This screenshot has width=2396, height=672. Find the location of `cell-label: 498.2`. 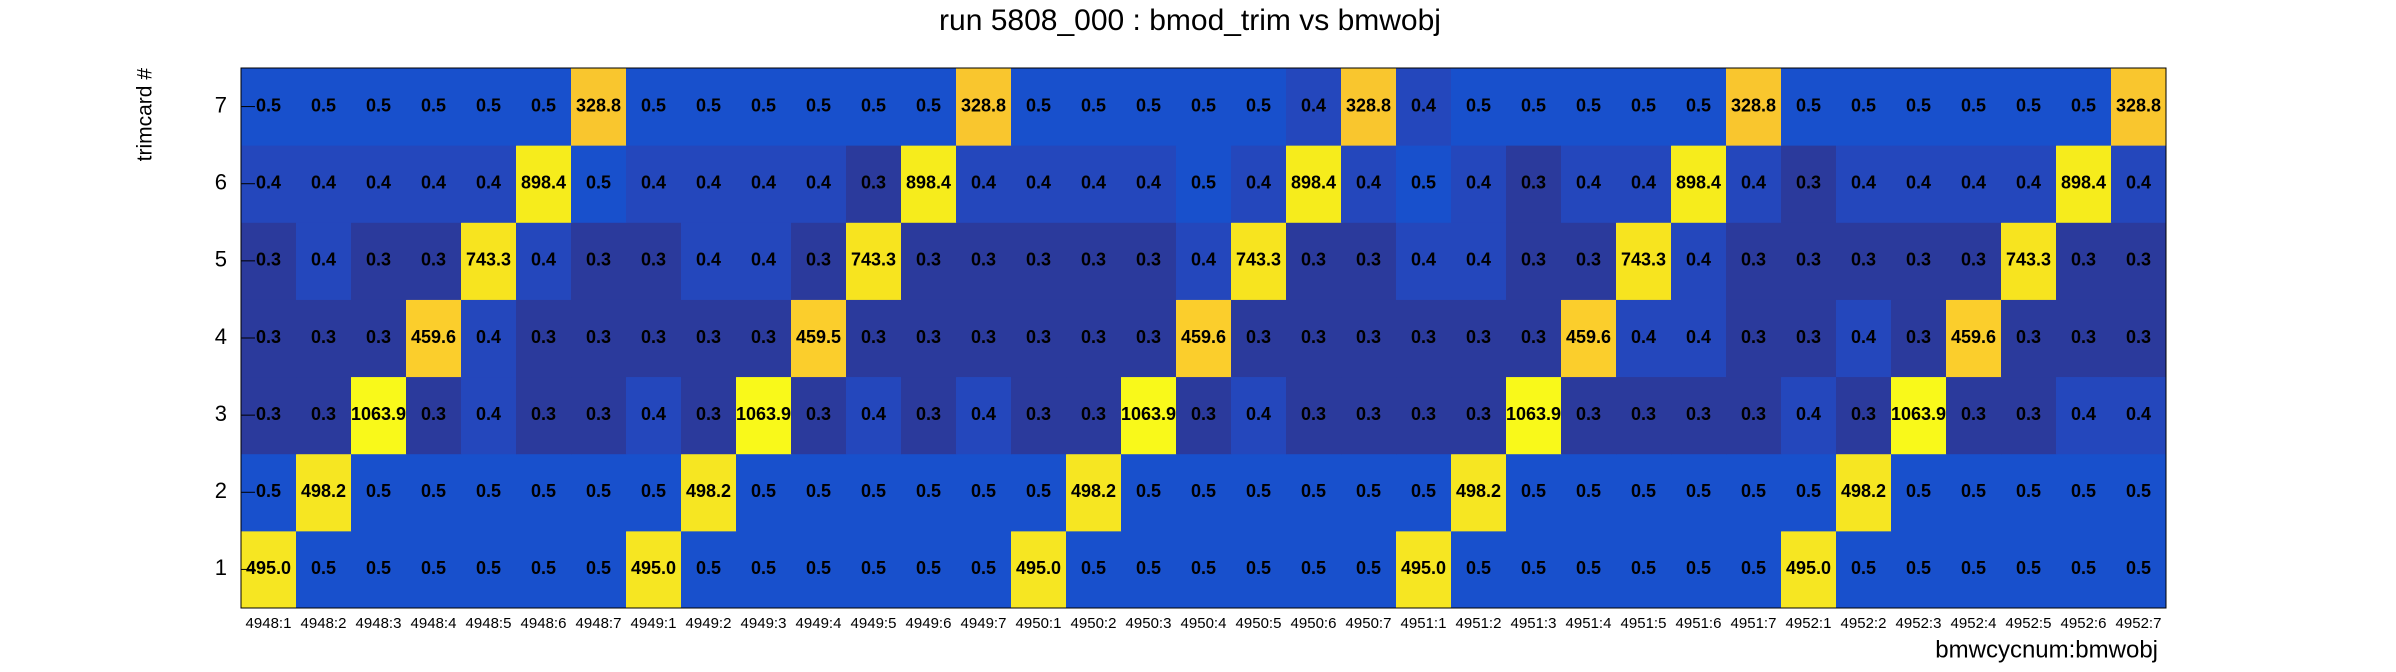

cell-label: 498.2 is located at coordinates (1478, 491).